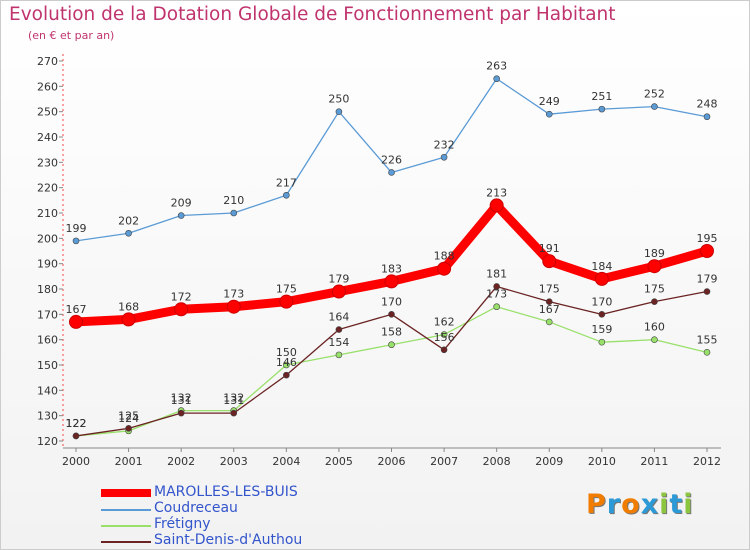 The height and width of the screenshot is (550, 750). I want to click on x-tick-label: 2006, so click(392, 461).